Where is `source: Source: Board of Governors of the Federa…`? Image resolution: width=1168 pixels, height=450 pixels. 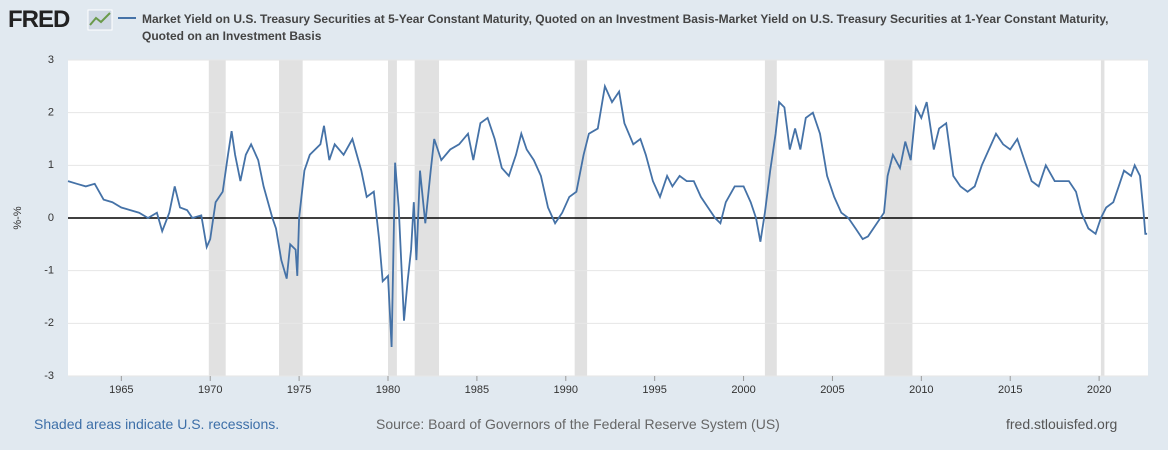
source: Source: Board of Governors of the Federa… is located at coordinates (578, 424).